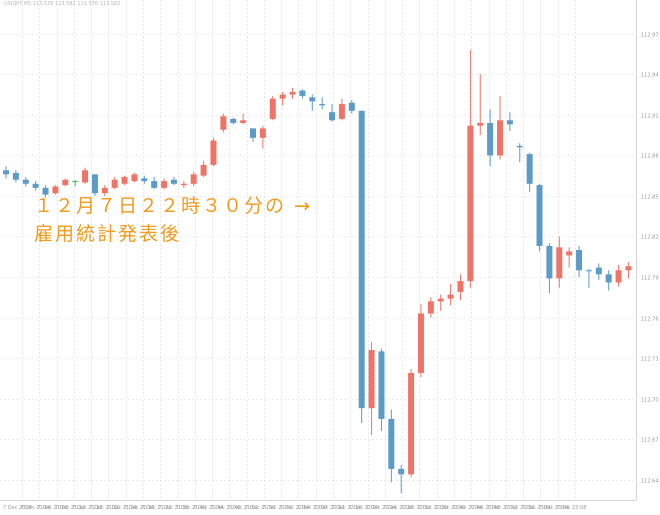  Describe the element at coordinates (260, 508) in the screenshot. I see `x-tick-label: 7 Dec 21:56` at that location.